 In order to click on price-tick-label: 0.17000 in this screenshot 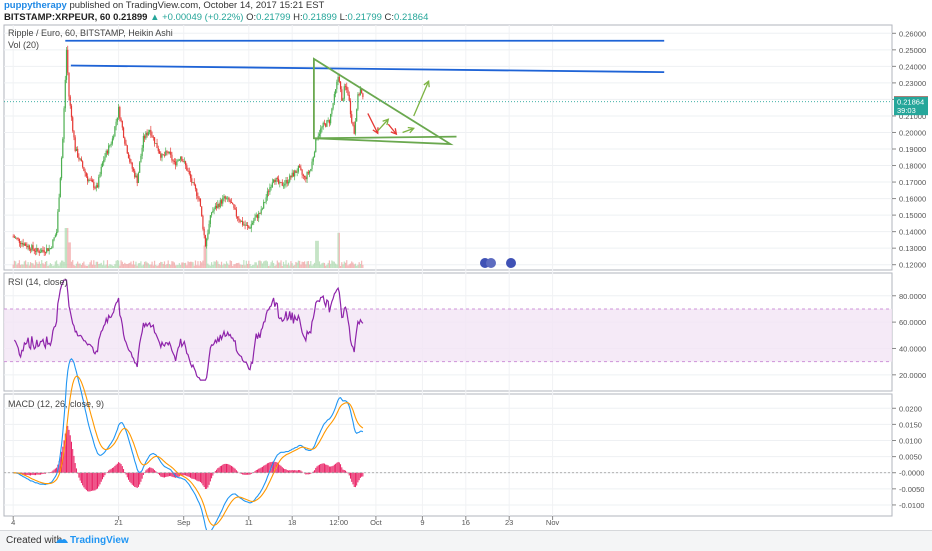, I will do `click(912, 182)`.